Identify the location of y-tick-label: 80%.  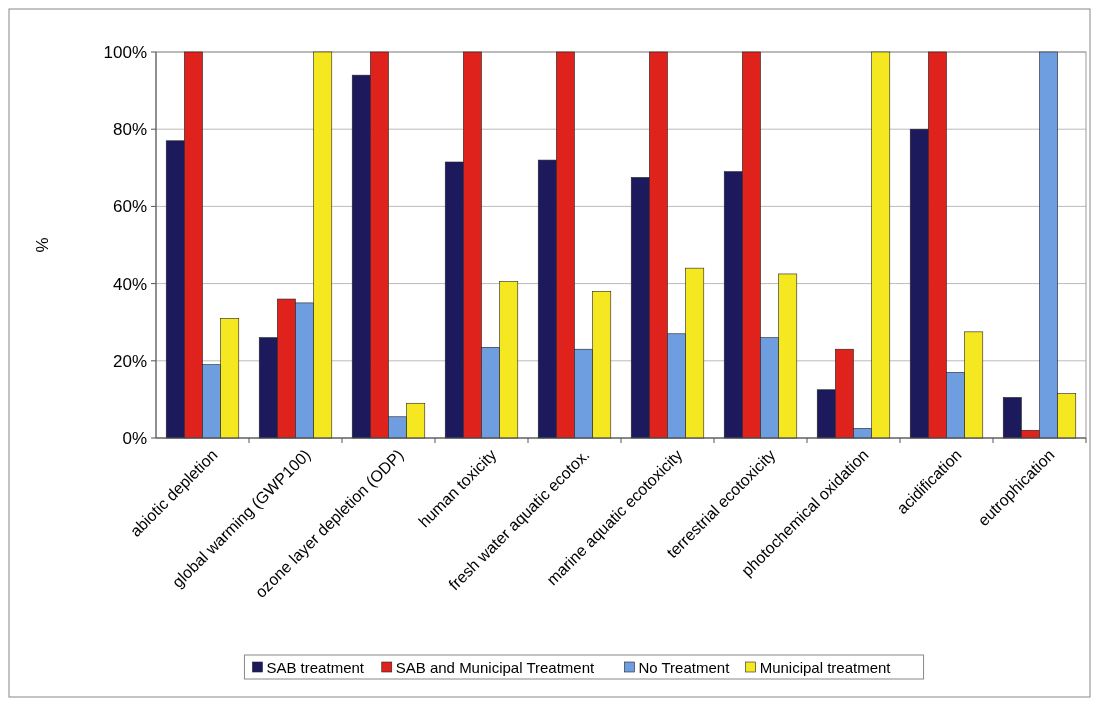
(129, 130).